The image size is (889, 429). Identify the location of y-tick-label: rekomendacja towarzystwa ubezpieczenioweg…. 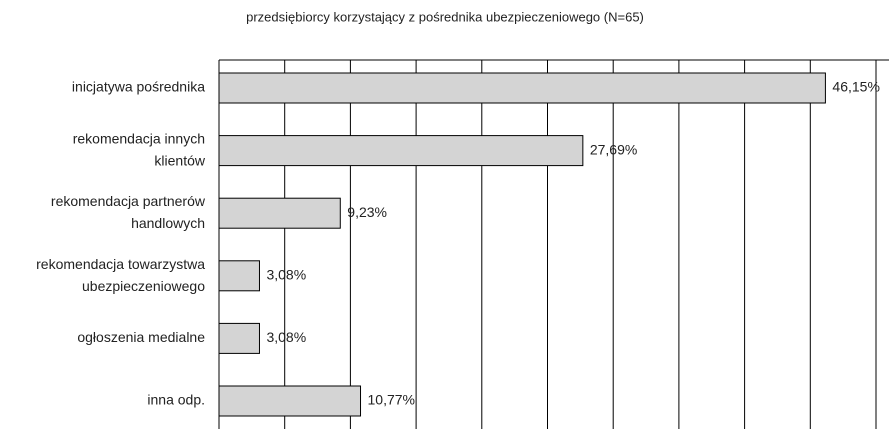
(120, 275).